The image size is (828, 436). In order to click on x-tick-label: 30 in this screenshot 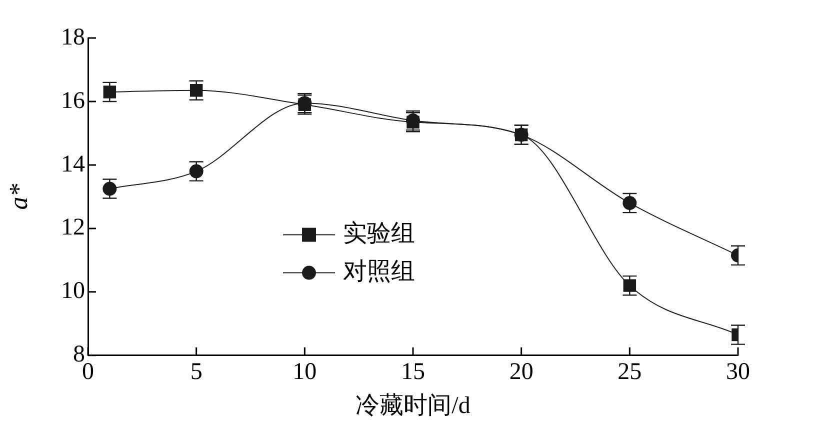, I will do `click(738, 372)`.